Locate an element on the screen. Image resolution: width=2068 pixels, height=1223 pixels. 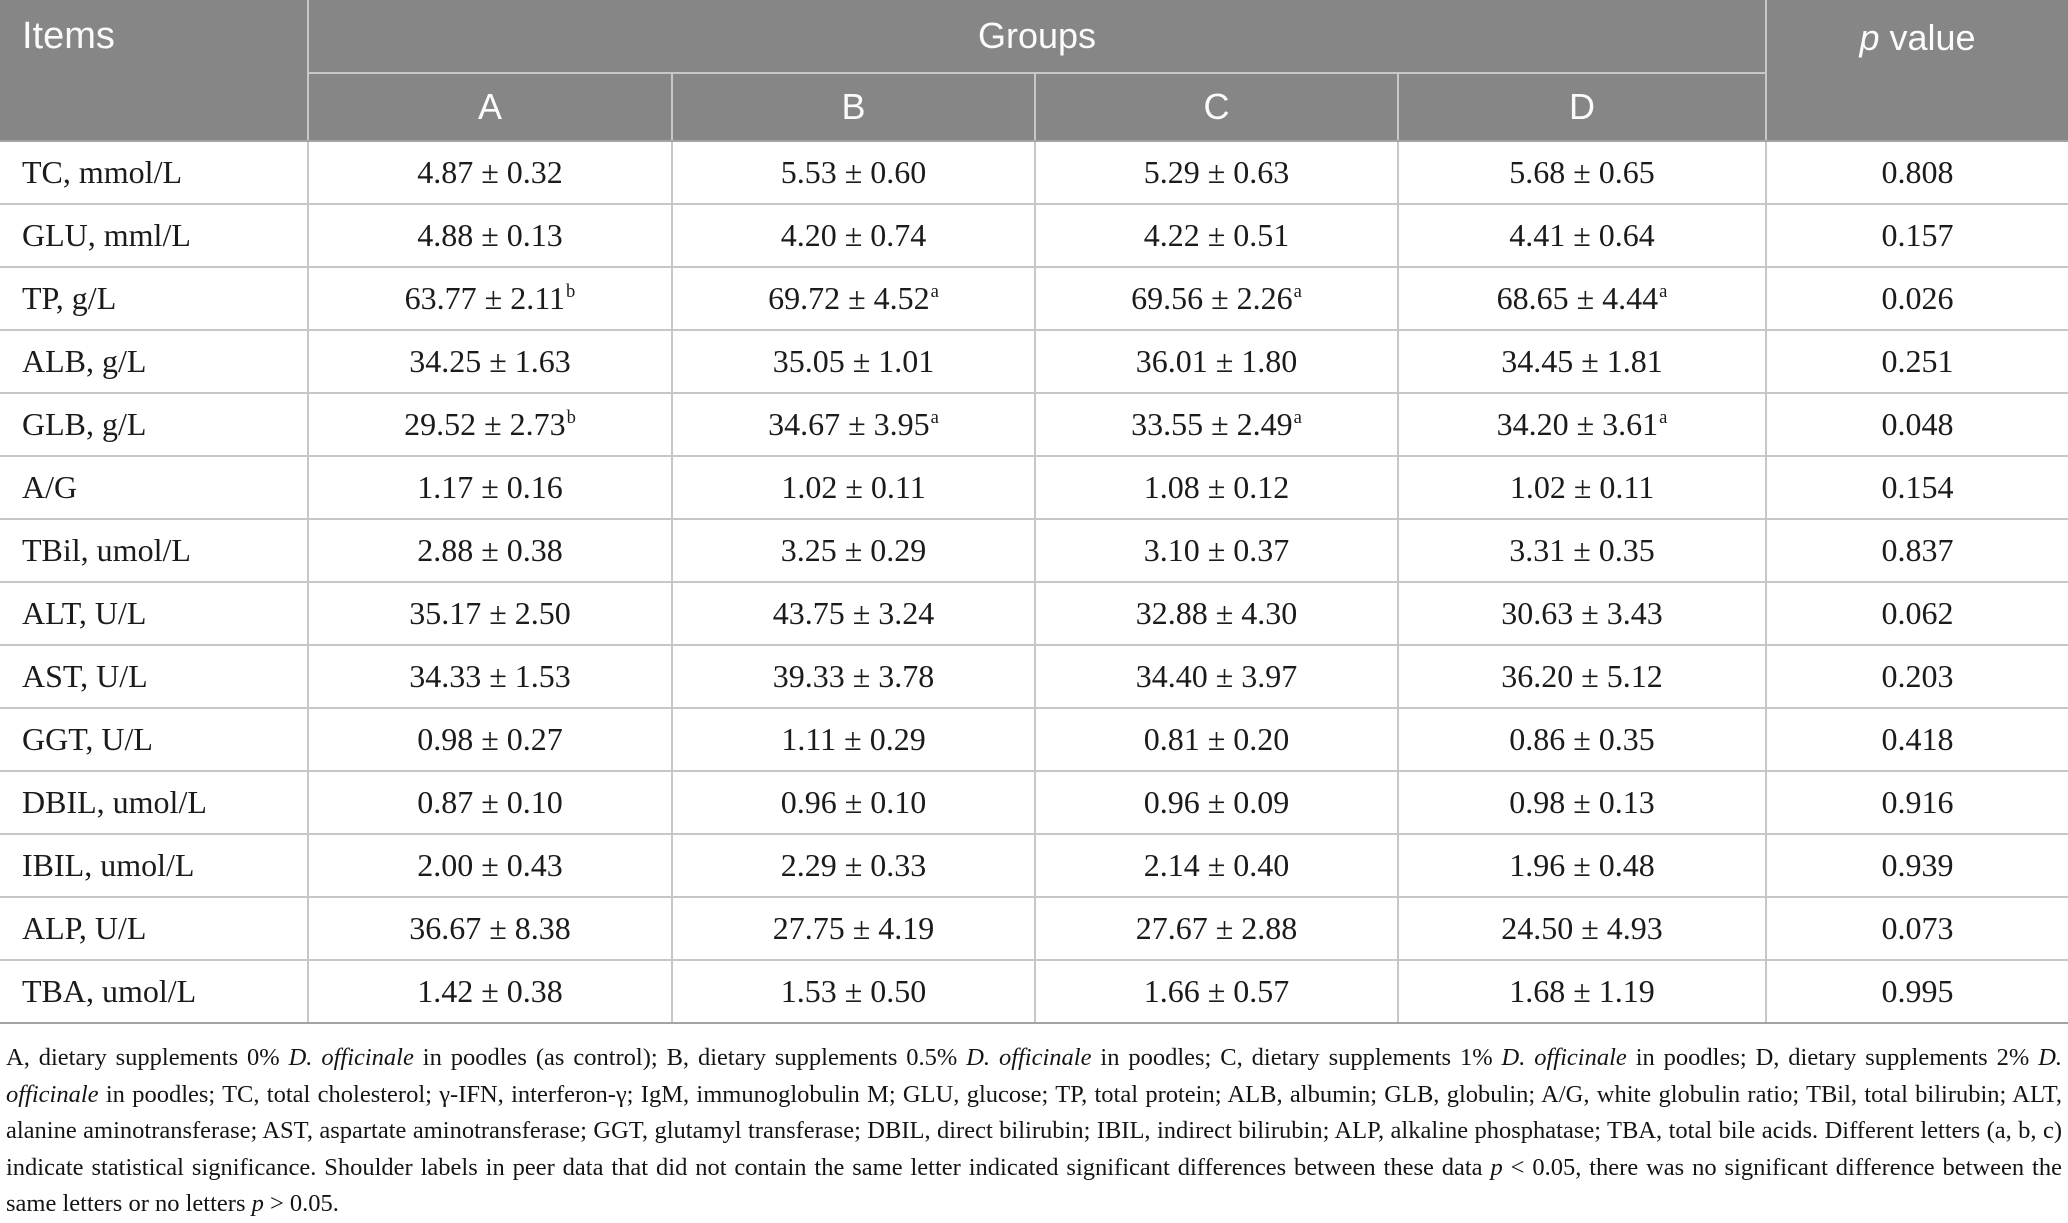
p-value-cell: 0.157 is located at coordinates (1916, 235).